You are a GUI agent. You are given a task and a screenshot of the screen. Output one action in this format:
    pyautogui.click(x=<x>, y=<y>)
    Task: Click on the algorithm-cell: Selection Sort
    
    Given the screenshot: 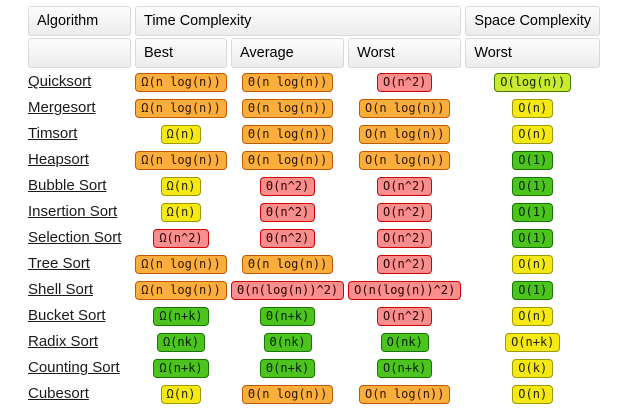 What is the action you would take?
    pyautogui.click(x=79, y=238)
    